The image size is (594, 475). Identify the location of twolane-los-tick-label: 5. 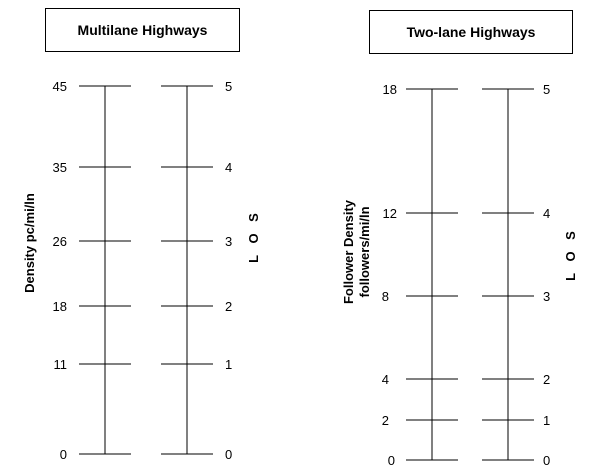
(546, 89).